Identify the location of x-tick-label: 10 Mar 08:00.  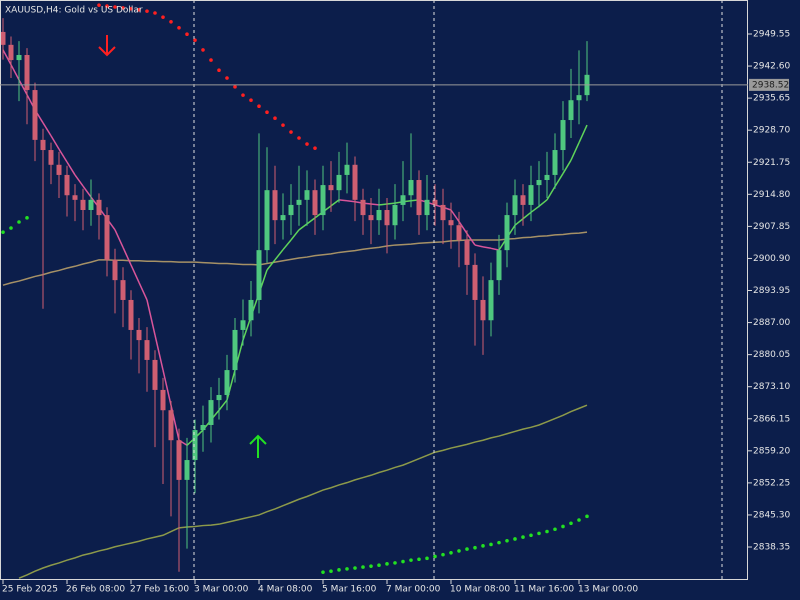
(480, 590).